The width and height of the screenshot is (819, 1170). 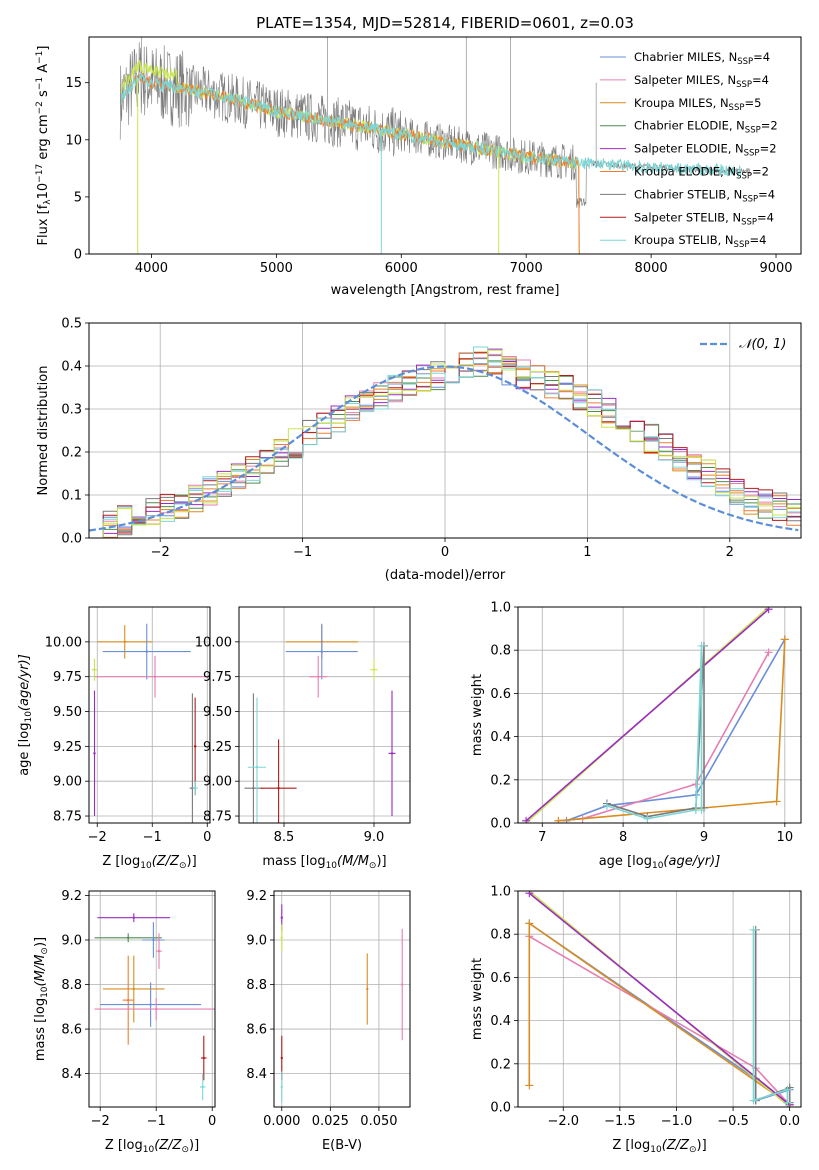 What do you see at coordinates (217, 747) in the screenshot?
I see `y-tick-label: 9.25` at bounding box center [217, 747].